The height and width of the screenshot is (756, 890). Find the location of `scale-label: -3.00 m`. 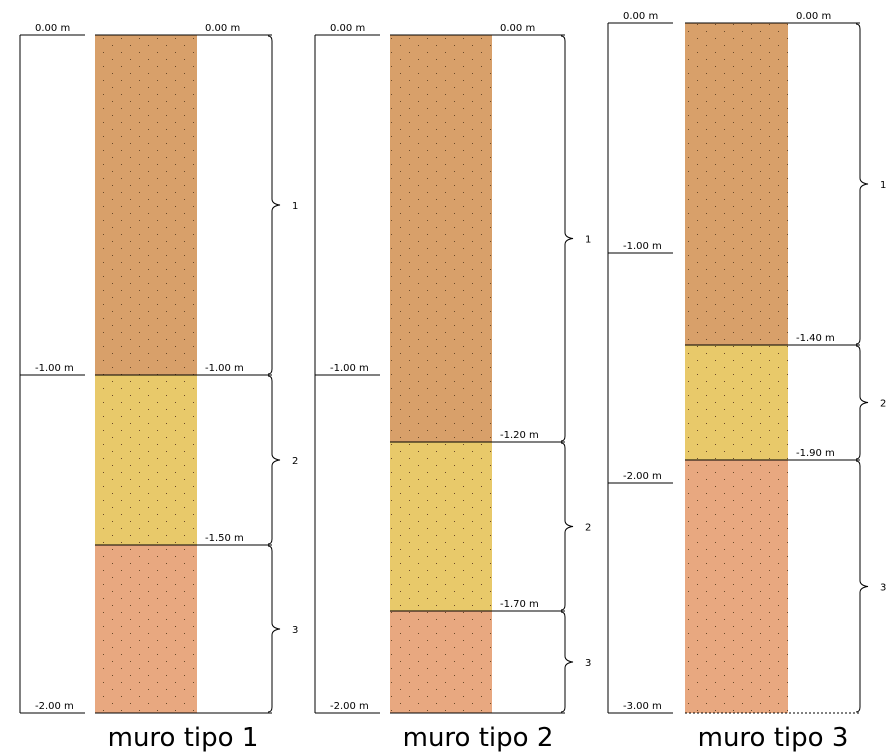

scale-label: -3.00 m is located at coordinates (642, 706).